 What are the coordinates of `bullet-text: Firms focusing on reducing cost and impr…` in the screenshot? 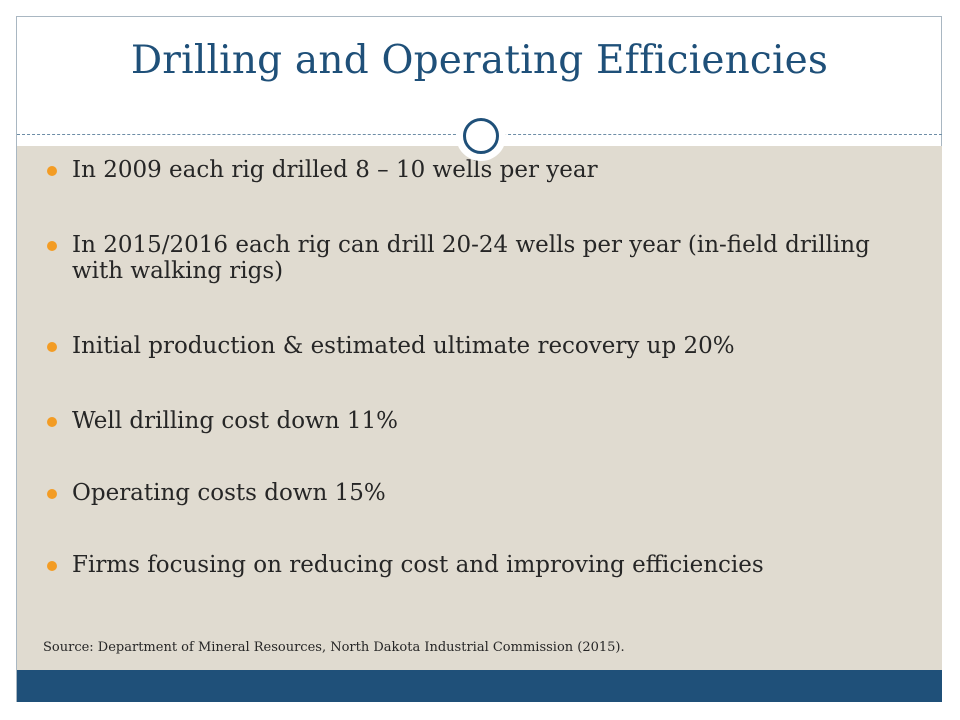 It's located at (418, 565).